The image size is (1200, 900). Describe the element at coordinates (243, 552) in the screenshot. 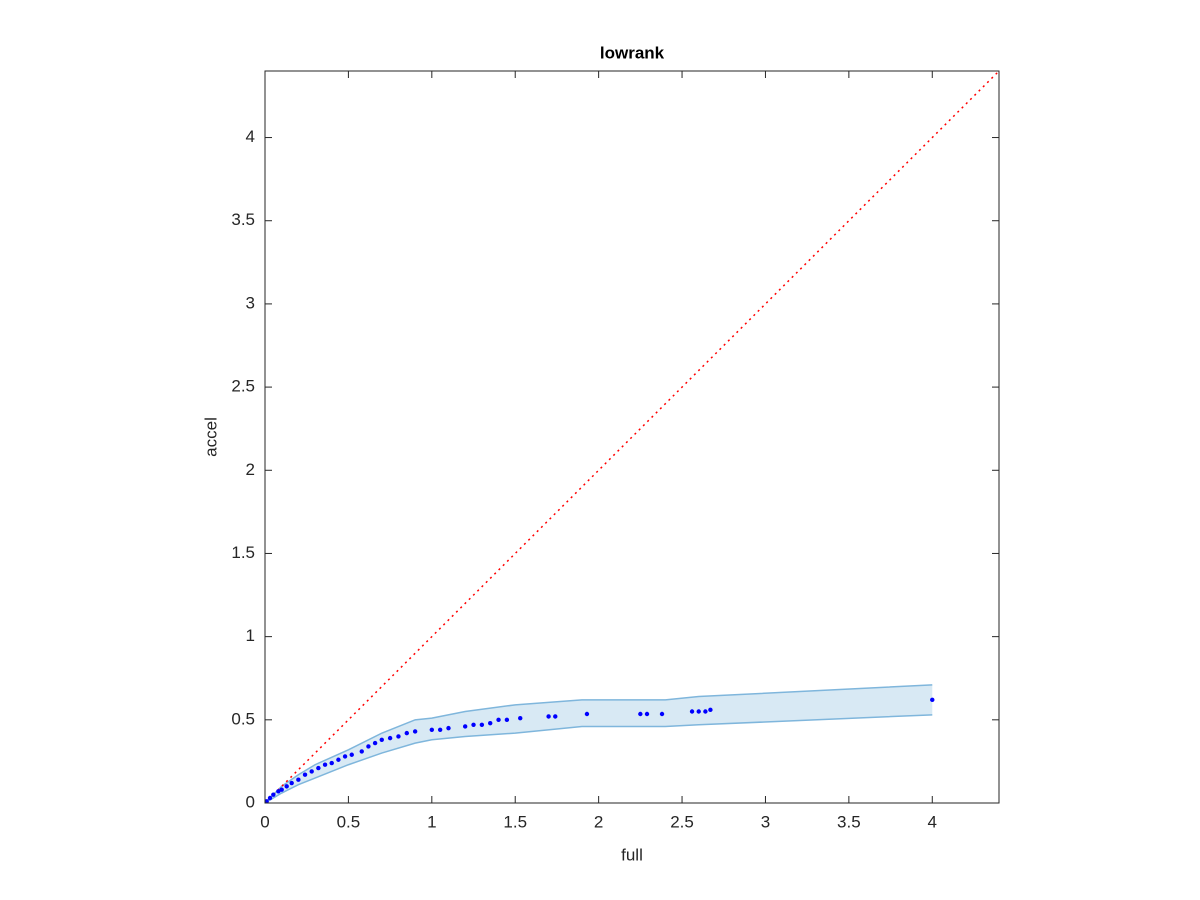

I see `y-tick-label: 1.5` at that location.